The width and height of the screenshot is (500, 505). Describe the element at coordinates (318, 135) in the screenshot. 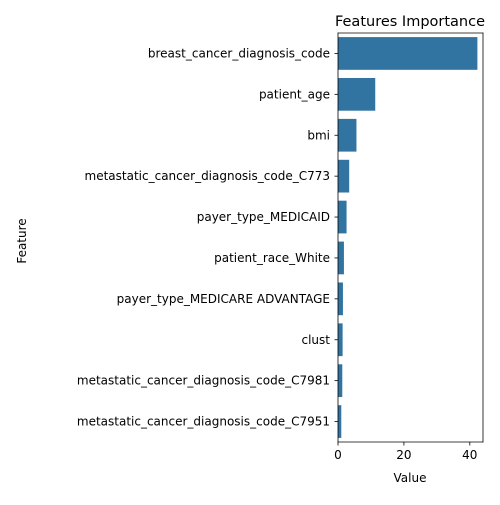

I see `y-tick-label: bmi` at that location.